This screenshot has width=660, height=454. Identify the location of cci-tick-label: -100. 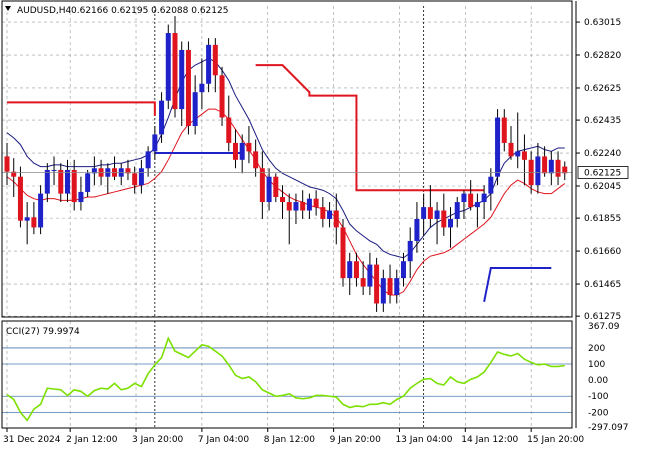
(598, 397).